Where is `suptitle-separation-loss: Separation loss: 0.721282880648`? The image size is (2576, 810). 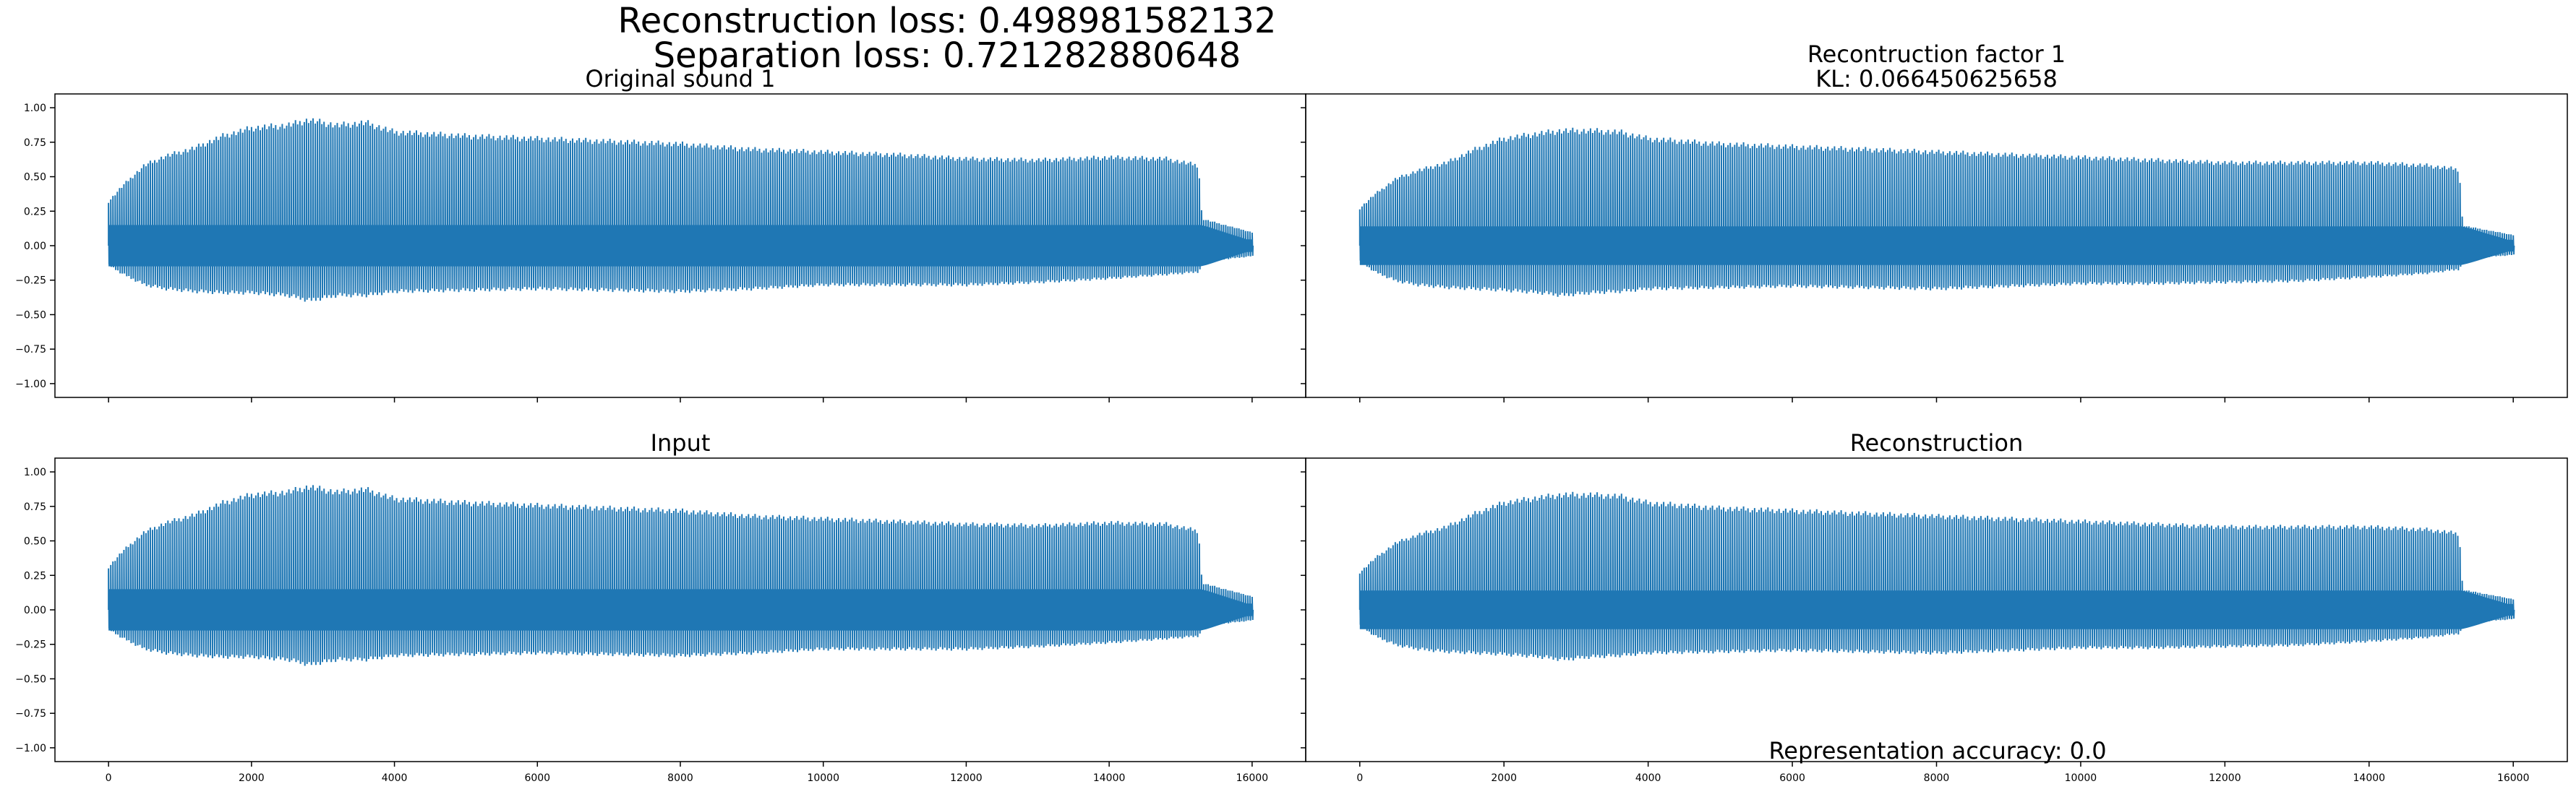 suptitle-separation-loss: Separation loss: 0.721282880648 is located at coordinates (947, 56).